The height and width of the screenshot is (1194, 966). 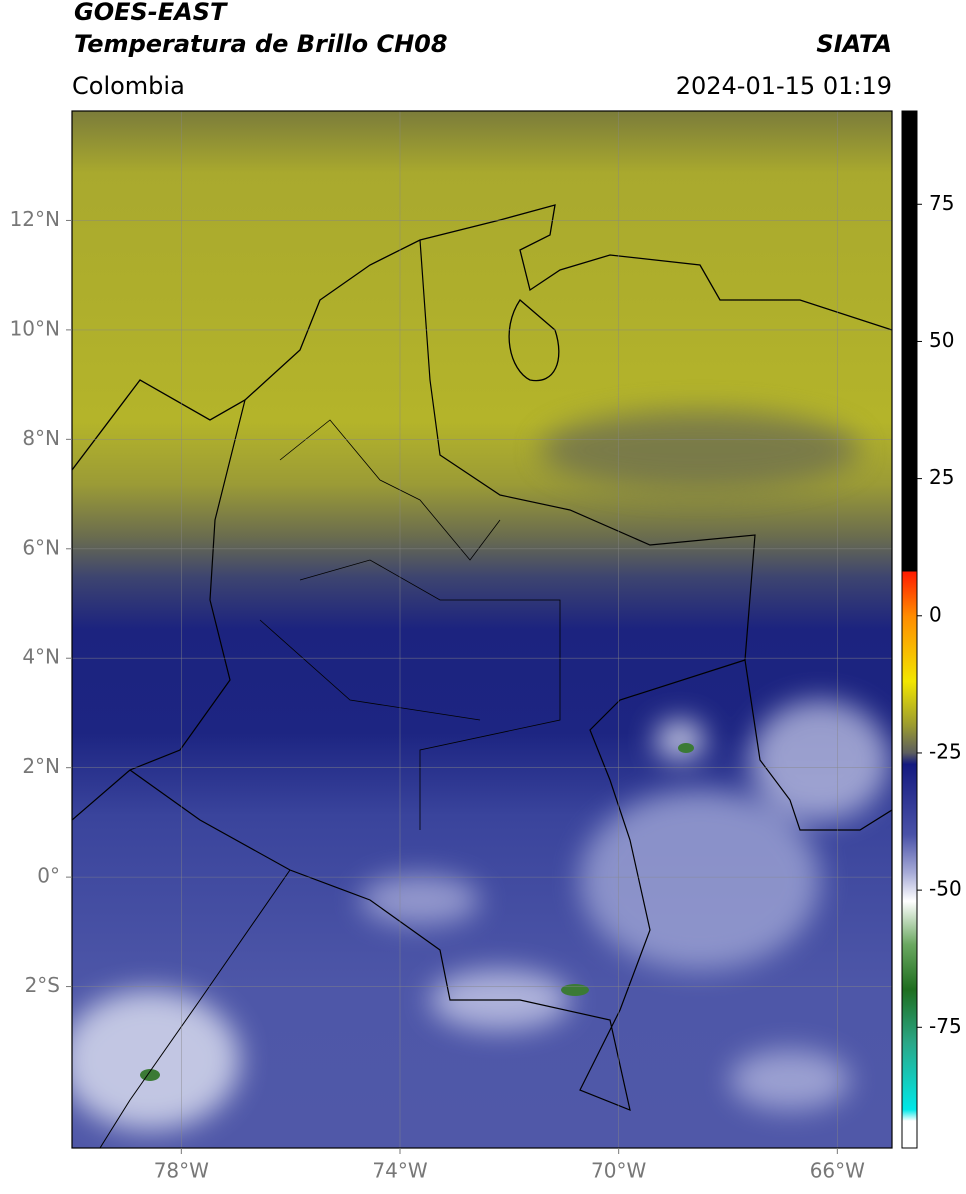 I want to click on y-tick-label: 6°N, so click(x=41, y=547).